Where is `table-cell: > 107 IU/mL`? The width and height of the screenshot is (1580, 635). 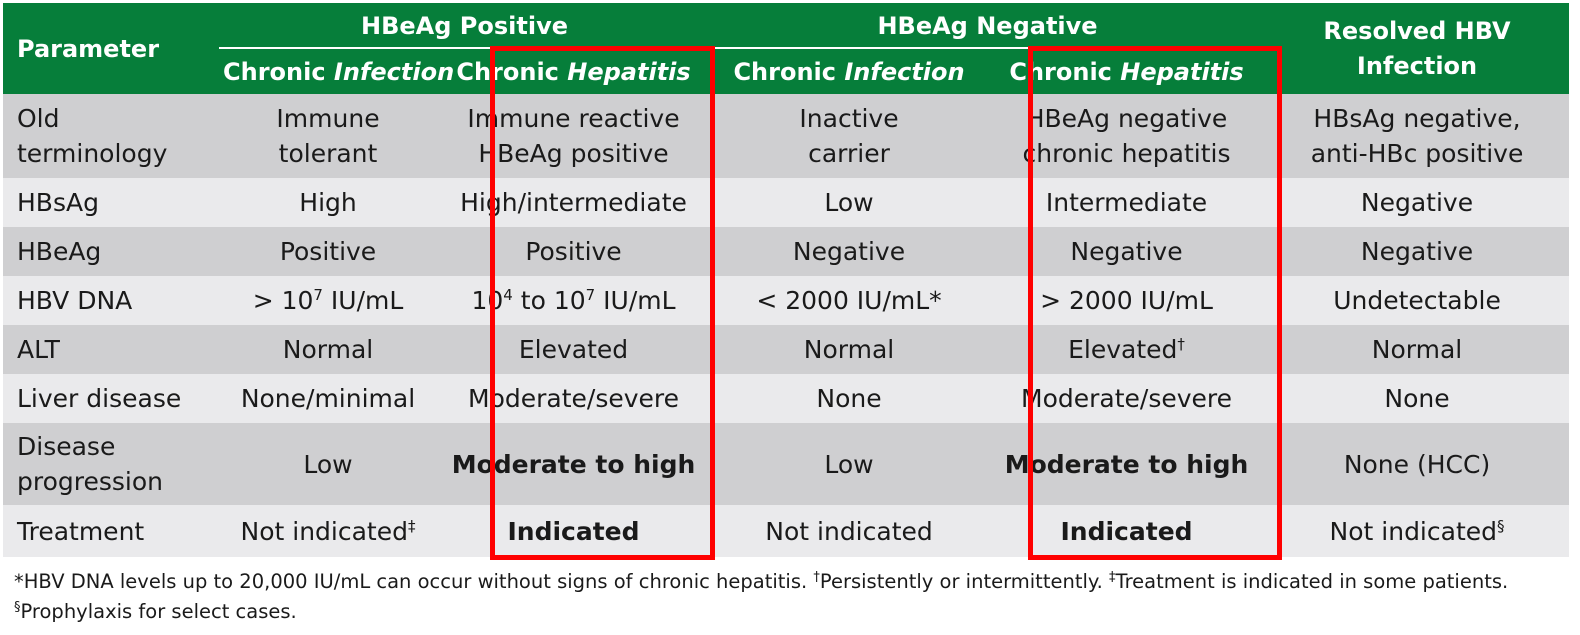 table-cell: > 107 IU/mL is located at coordinates (328, 300).